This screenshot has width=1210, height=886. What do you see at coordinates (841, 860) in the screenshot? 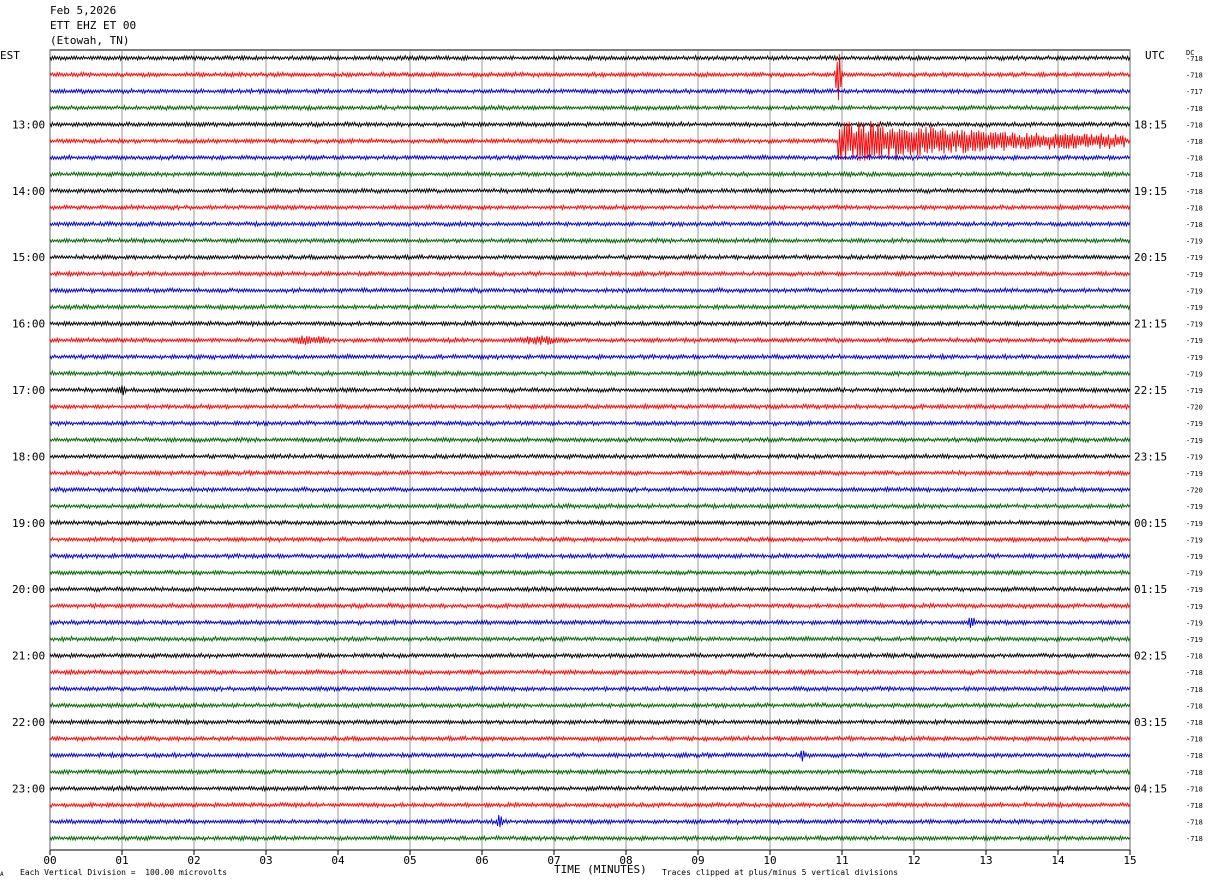
I see `x-tick-label: 11` at bounding box center [841, 860].